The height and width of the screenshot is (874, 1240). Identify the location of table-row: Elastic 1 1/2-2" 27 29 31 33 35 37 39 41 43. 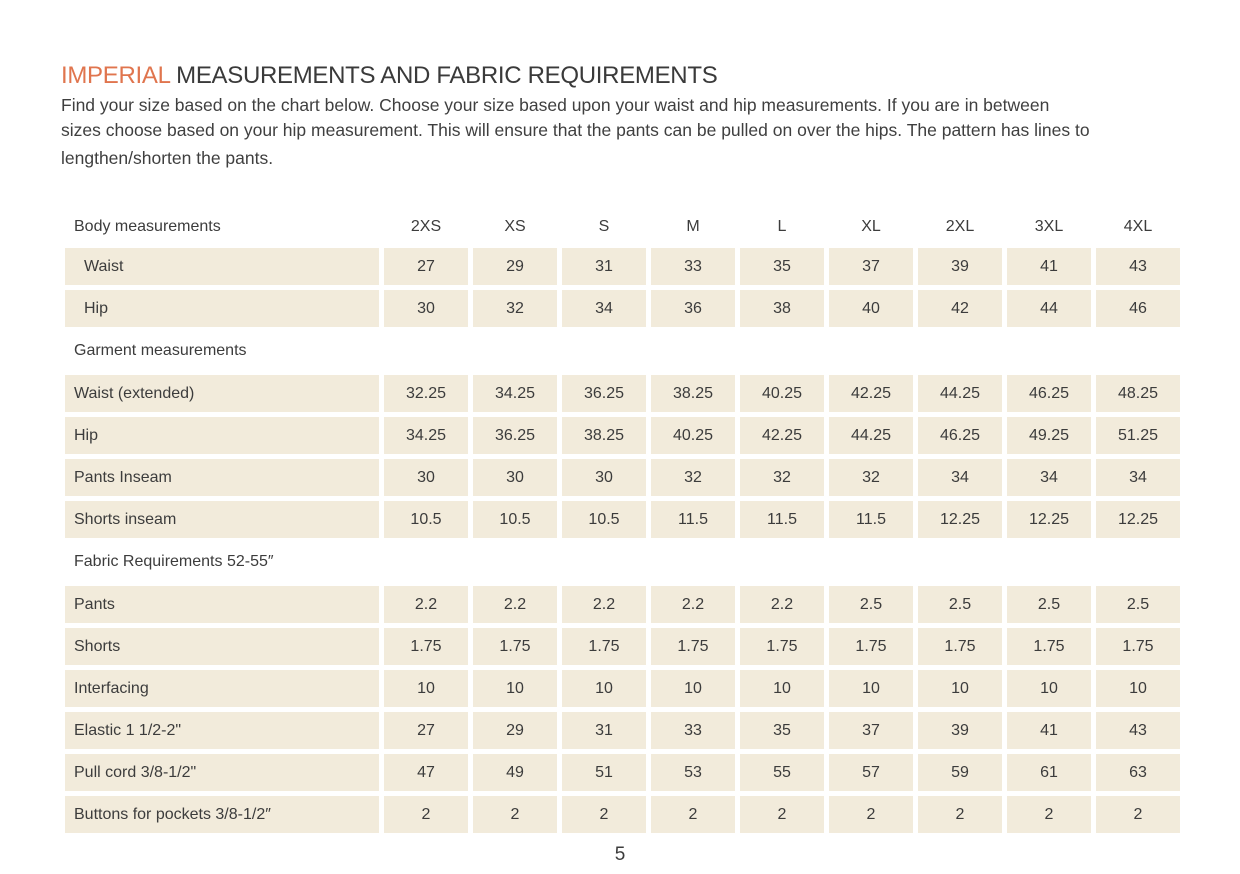
(622, 730).